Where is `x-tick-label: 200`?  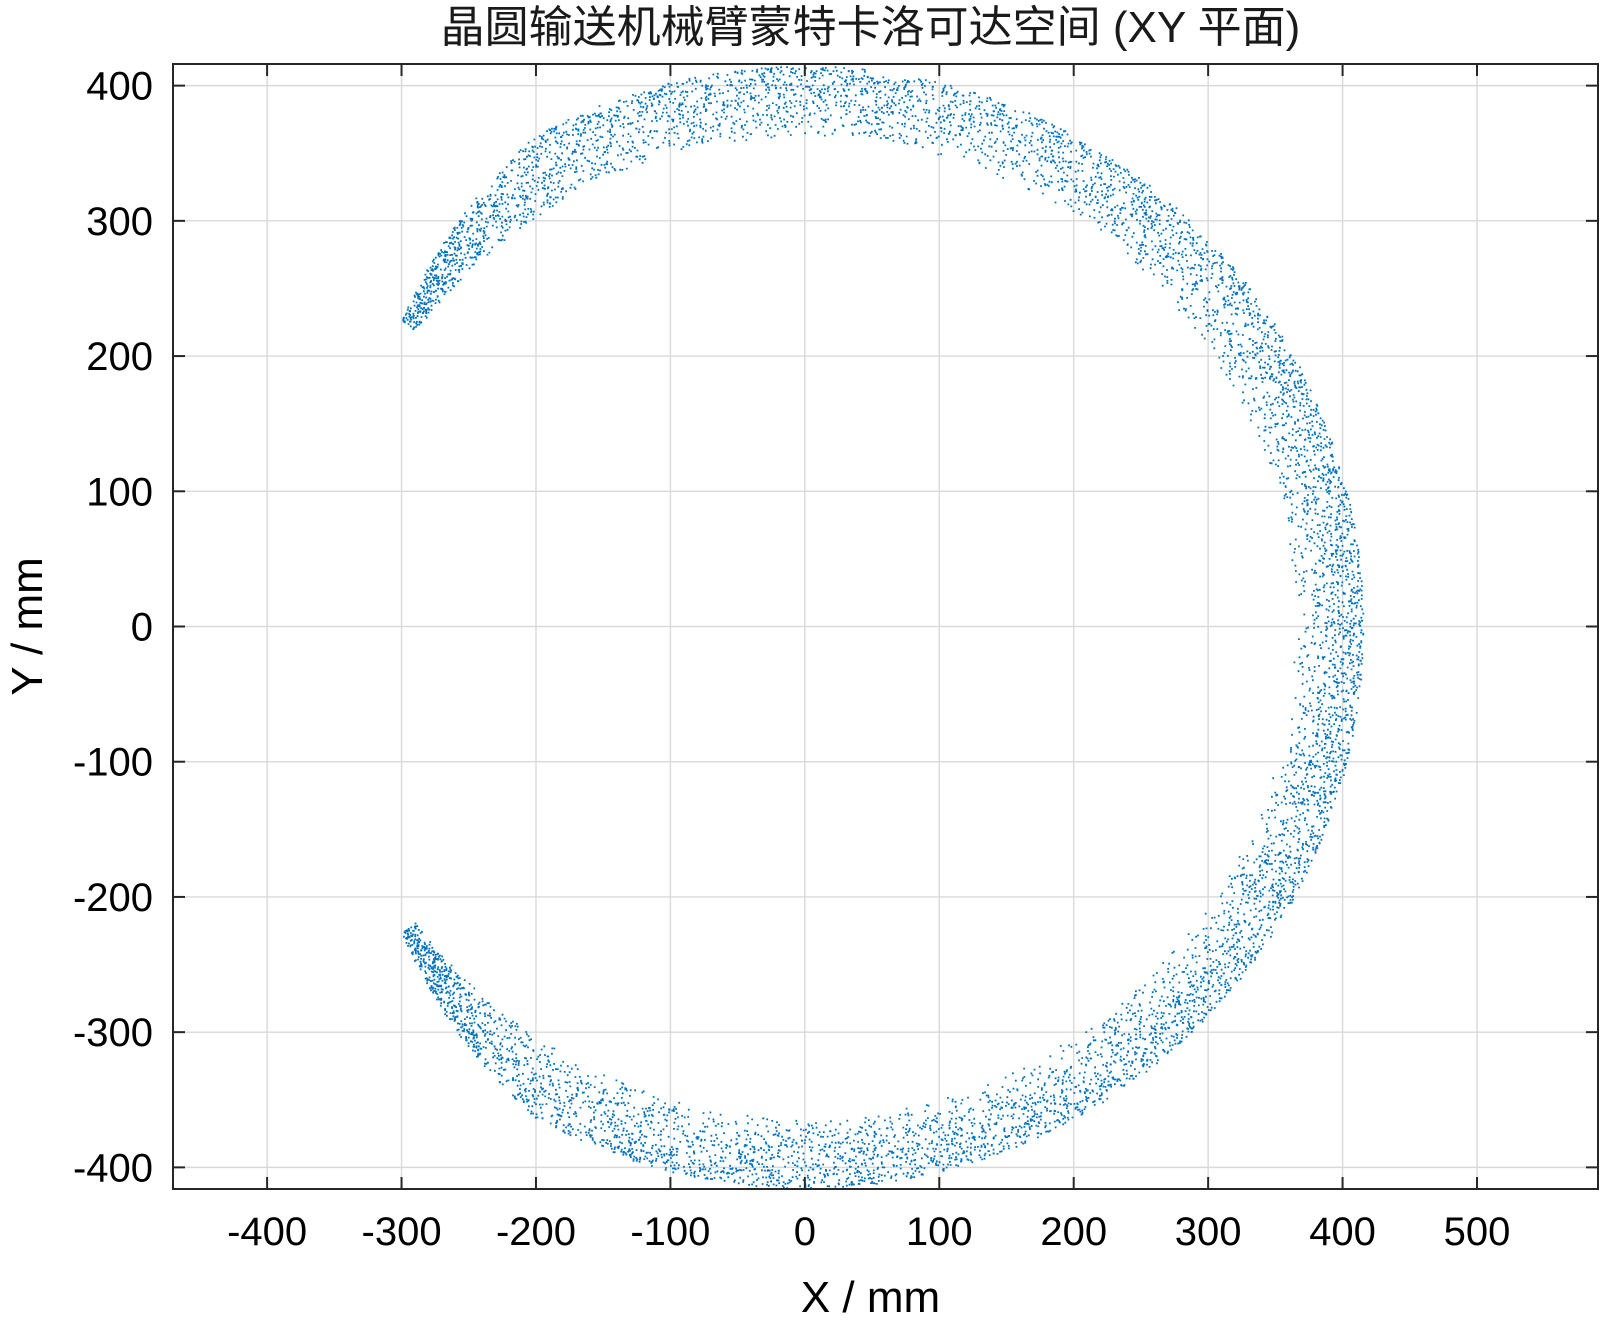 x-tick-label: 200 is located at coordinates (1073, 1232).